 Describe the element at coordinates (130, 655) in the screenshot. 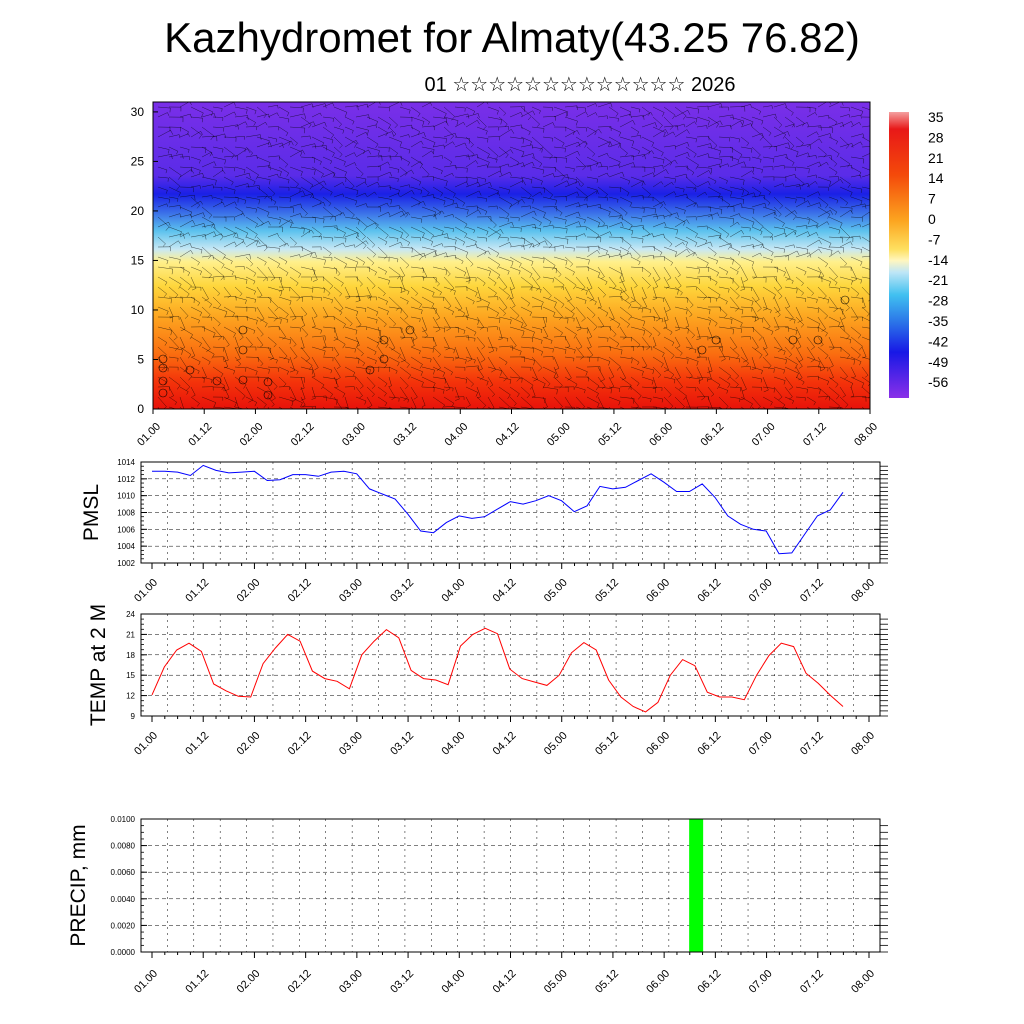

I see `y-tick-label: 18` at that location.